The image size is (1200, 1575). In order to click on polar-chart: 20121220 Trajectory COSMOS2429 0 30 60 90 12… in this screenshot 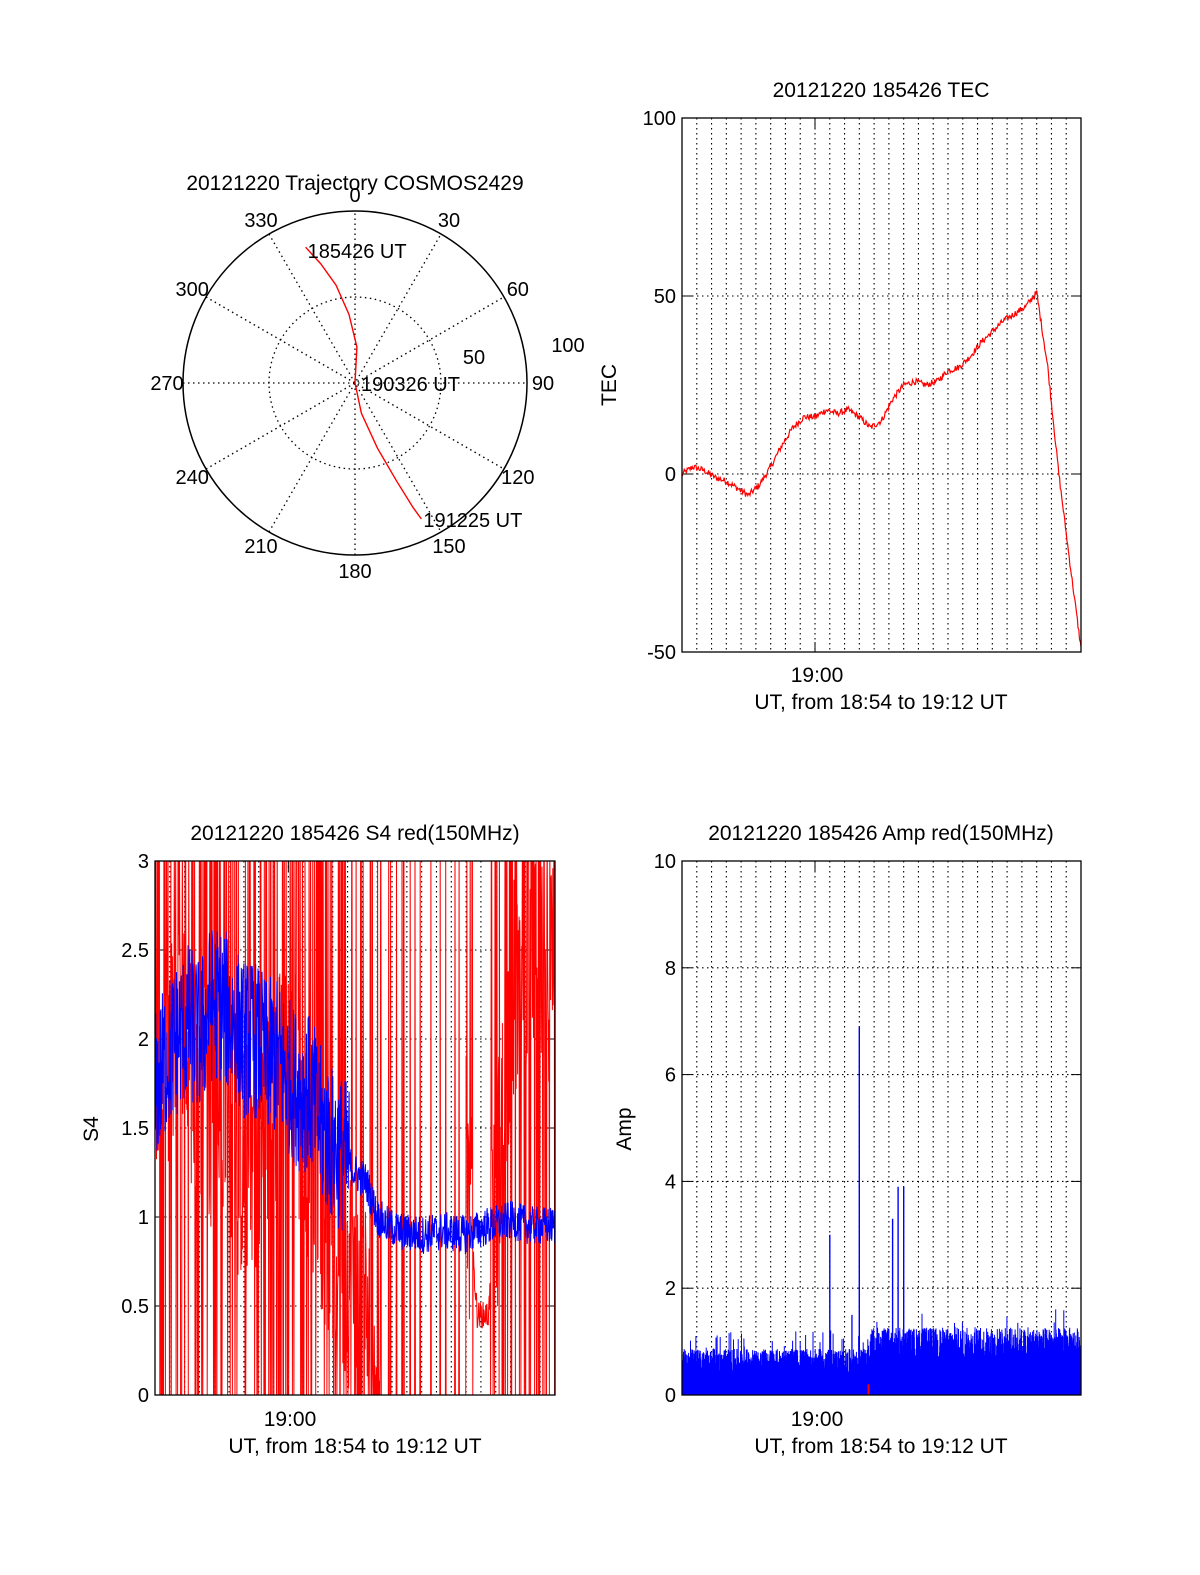, I will do `click(367, 377)`.